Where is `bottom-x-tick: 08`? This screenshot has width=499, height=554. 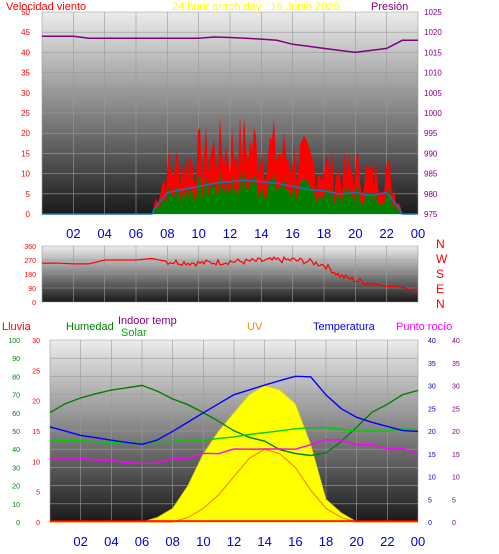 bottom-x-tick: 08 is located at coordinates (172, 541).